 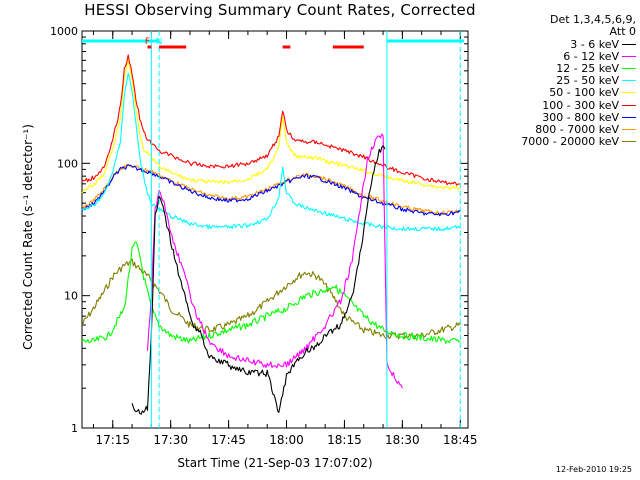 I want to click on legend-header-line-1: Det 1,3,4,5,6,9,, so click(x=592, y=19).